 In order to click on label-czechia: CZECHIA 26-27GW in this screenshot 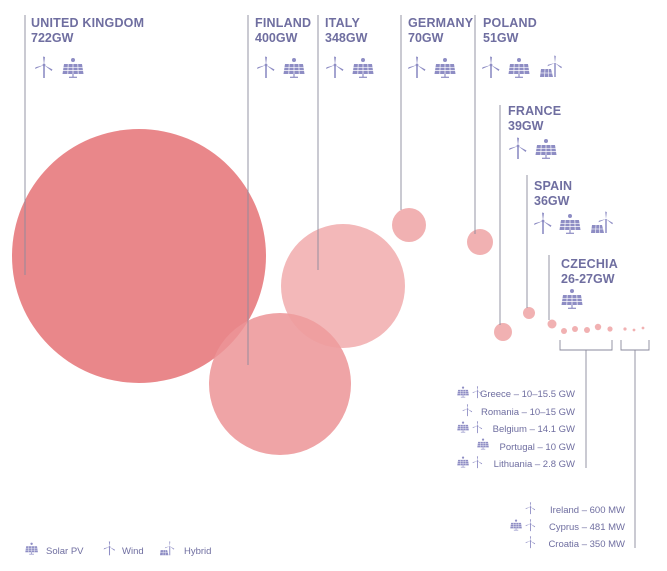, I will do `click(589, 283)`.